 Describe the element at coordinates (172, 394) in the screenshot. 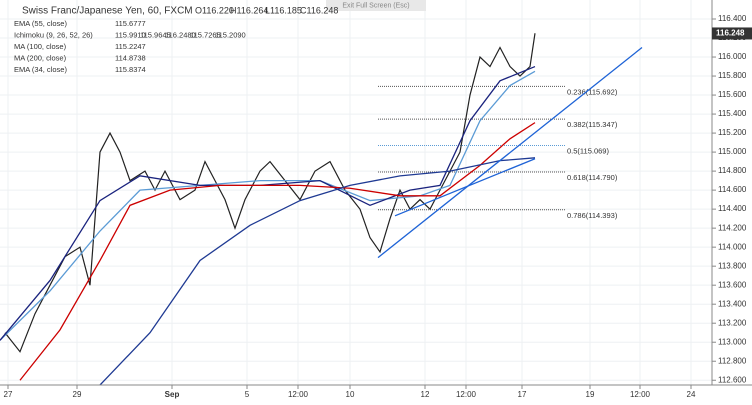

I see `x-tick-label: Sep` at that location.